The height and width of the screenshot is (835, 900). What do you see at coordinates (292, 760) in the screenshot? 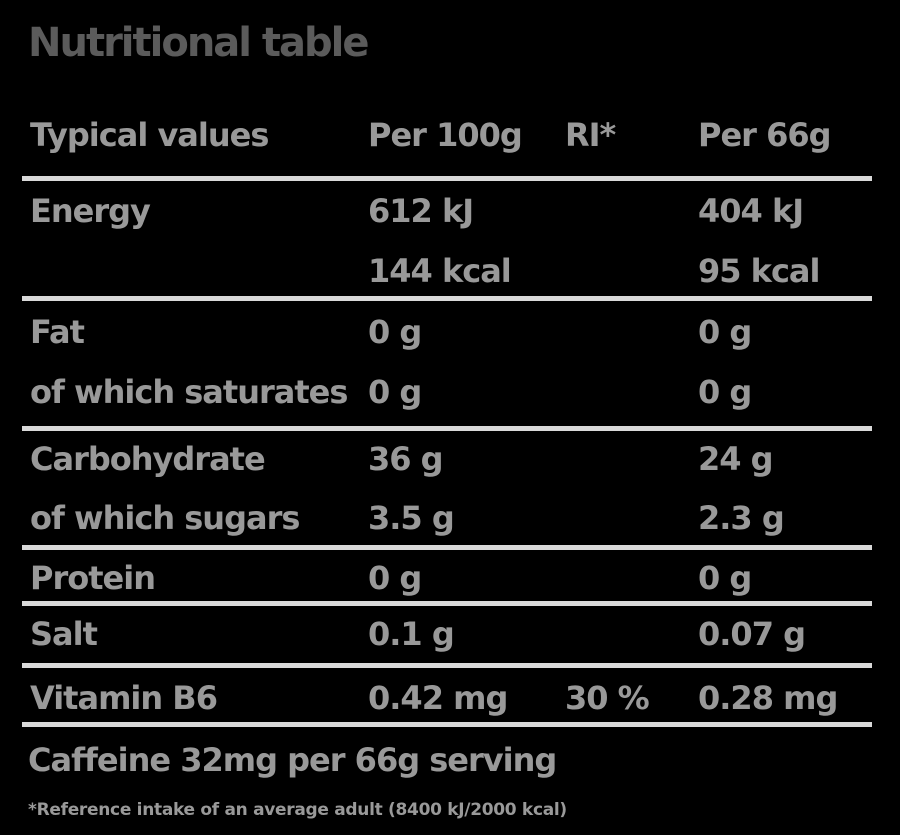
I see `caffeine-note: Caffeine 32mg per 66g serving` at bounding box center [292, 760].